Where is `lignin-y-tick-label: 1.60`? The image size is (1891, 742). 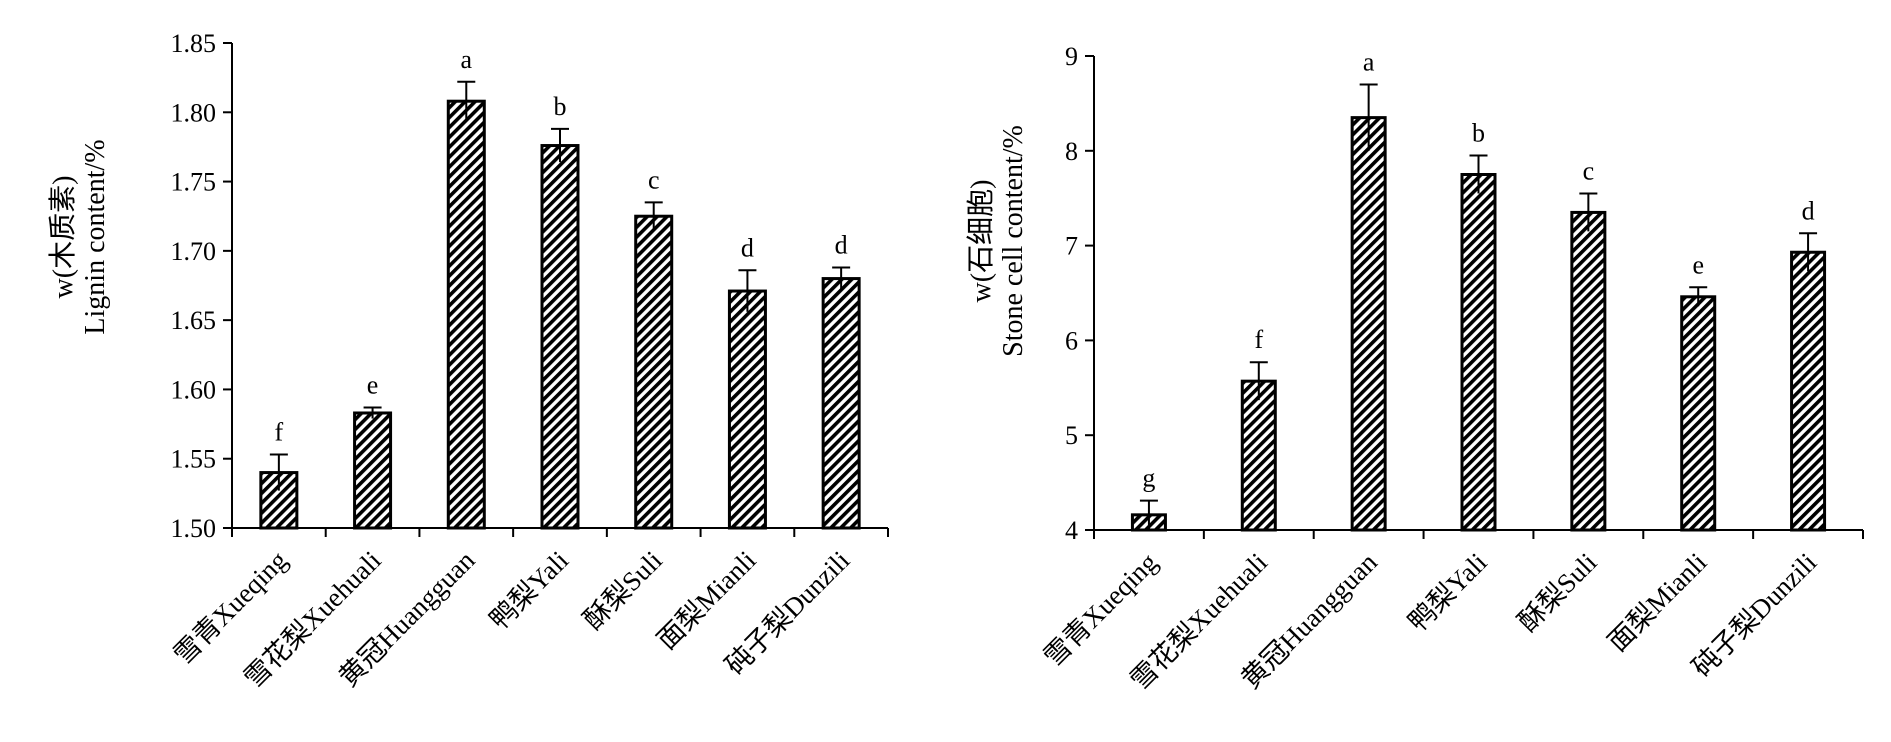 lignin-y-tick-label: 1.60 is located at coordinates (194, 389).